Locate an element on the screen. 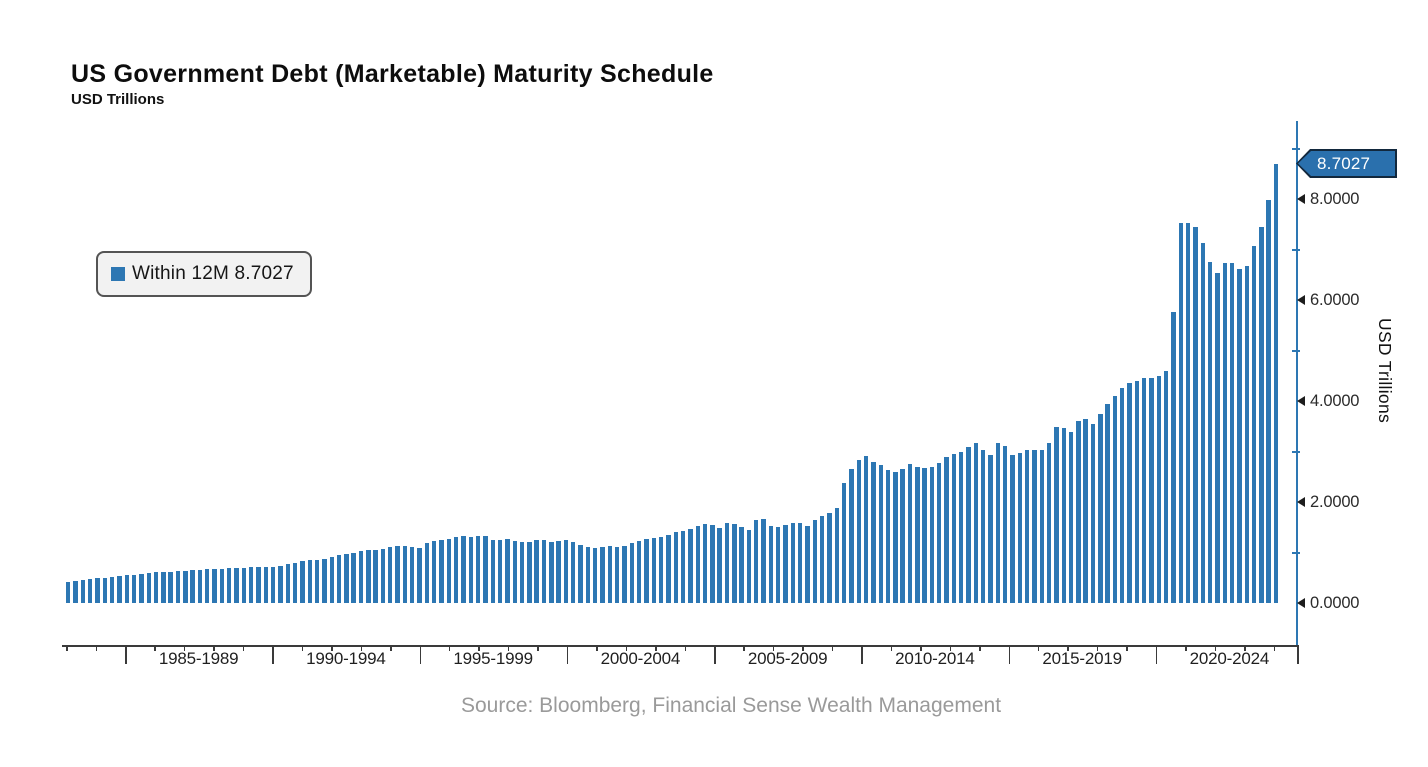  latest-value-callout-body: 8.7027 is located at coordinates (1346, 163).